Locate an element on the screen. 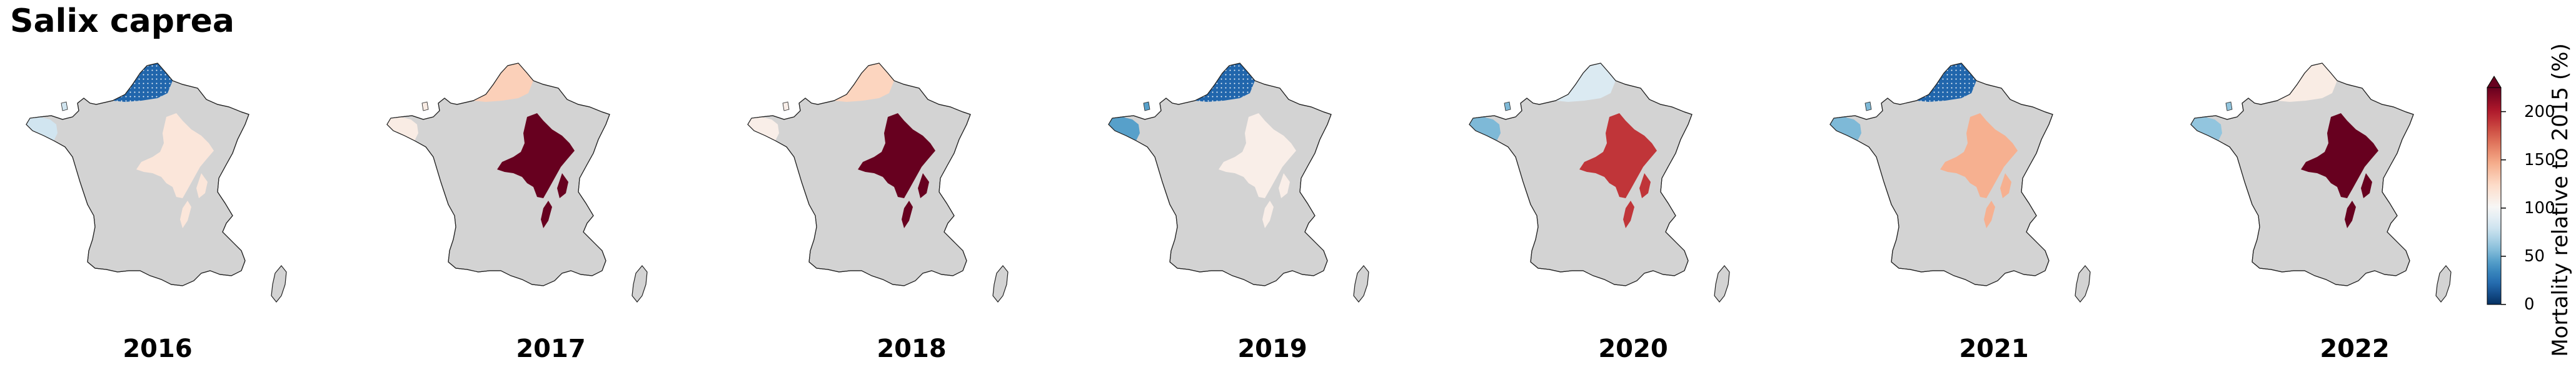  france-map-2016 is located at coordinates (156, 183).